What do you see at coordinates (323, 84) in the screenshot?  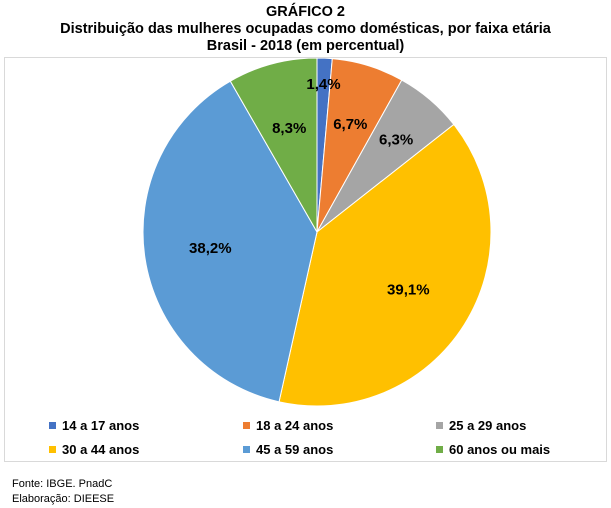 I see `data-label-1: 1,4%` at bounding box center [323, 84].